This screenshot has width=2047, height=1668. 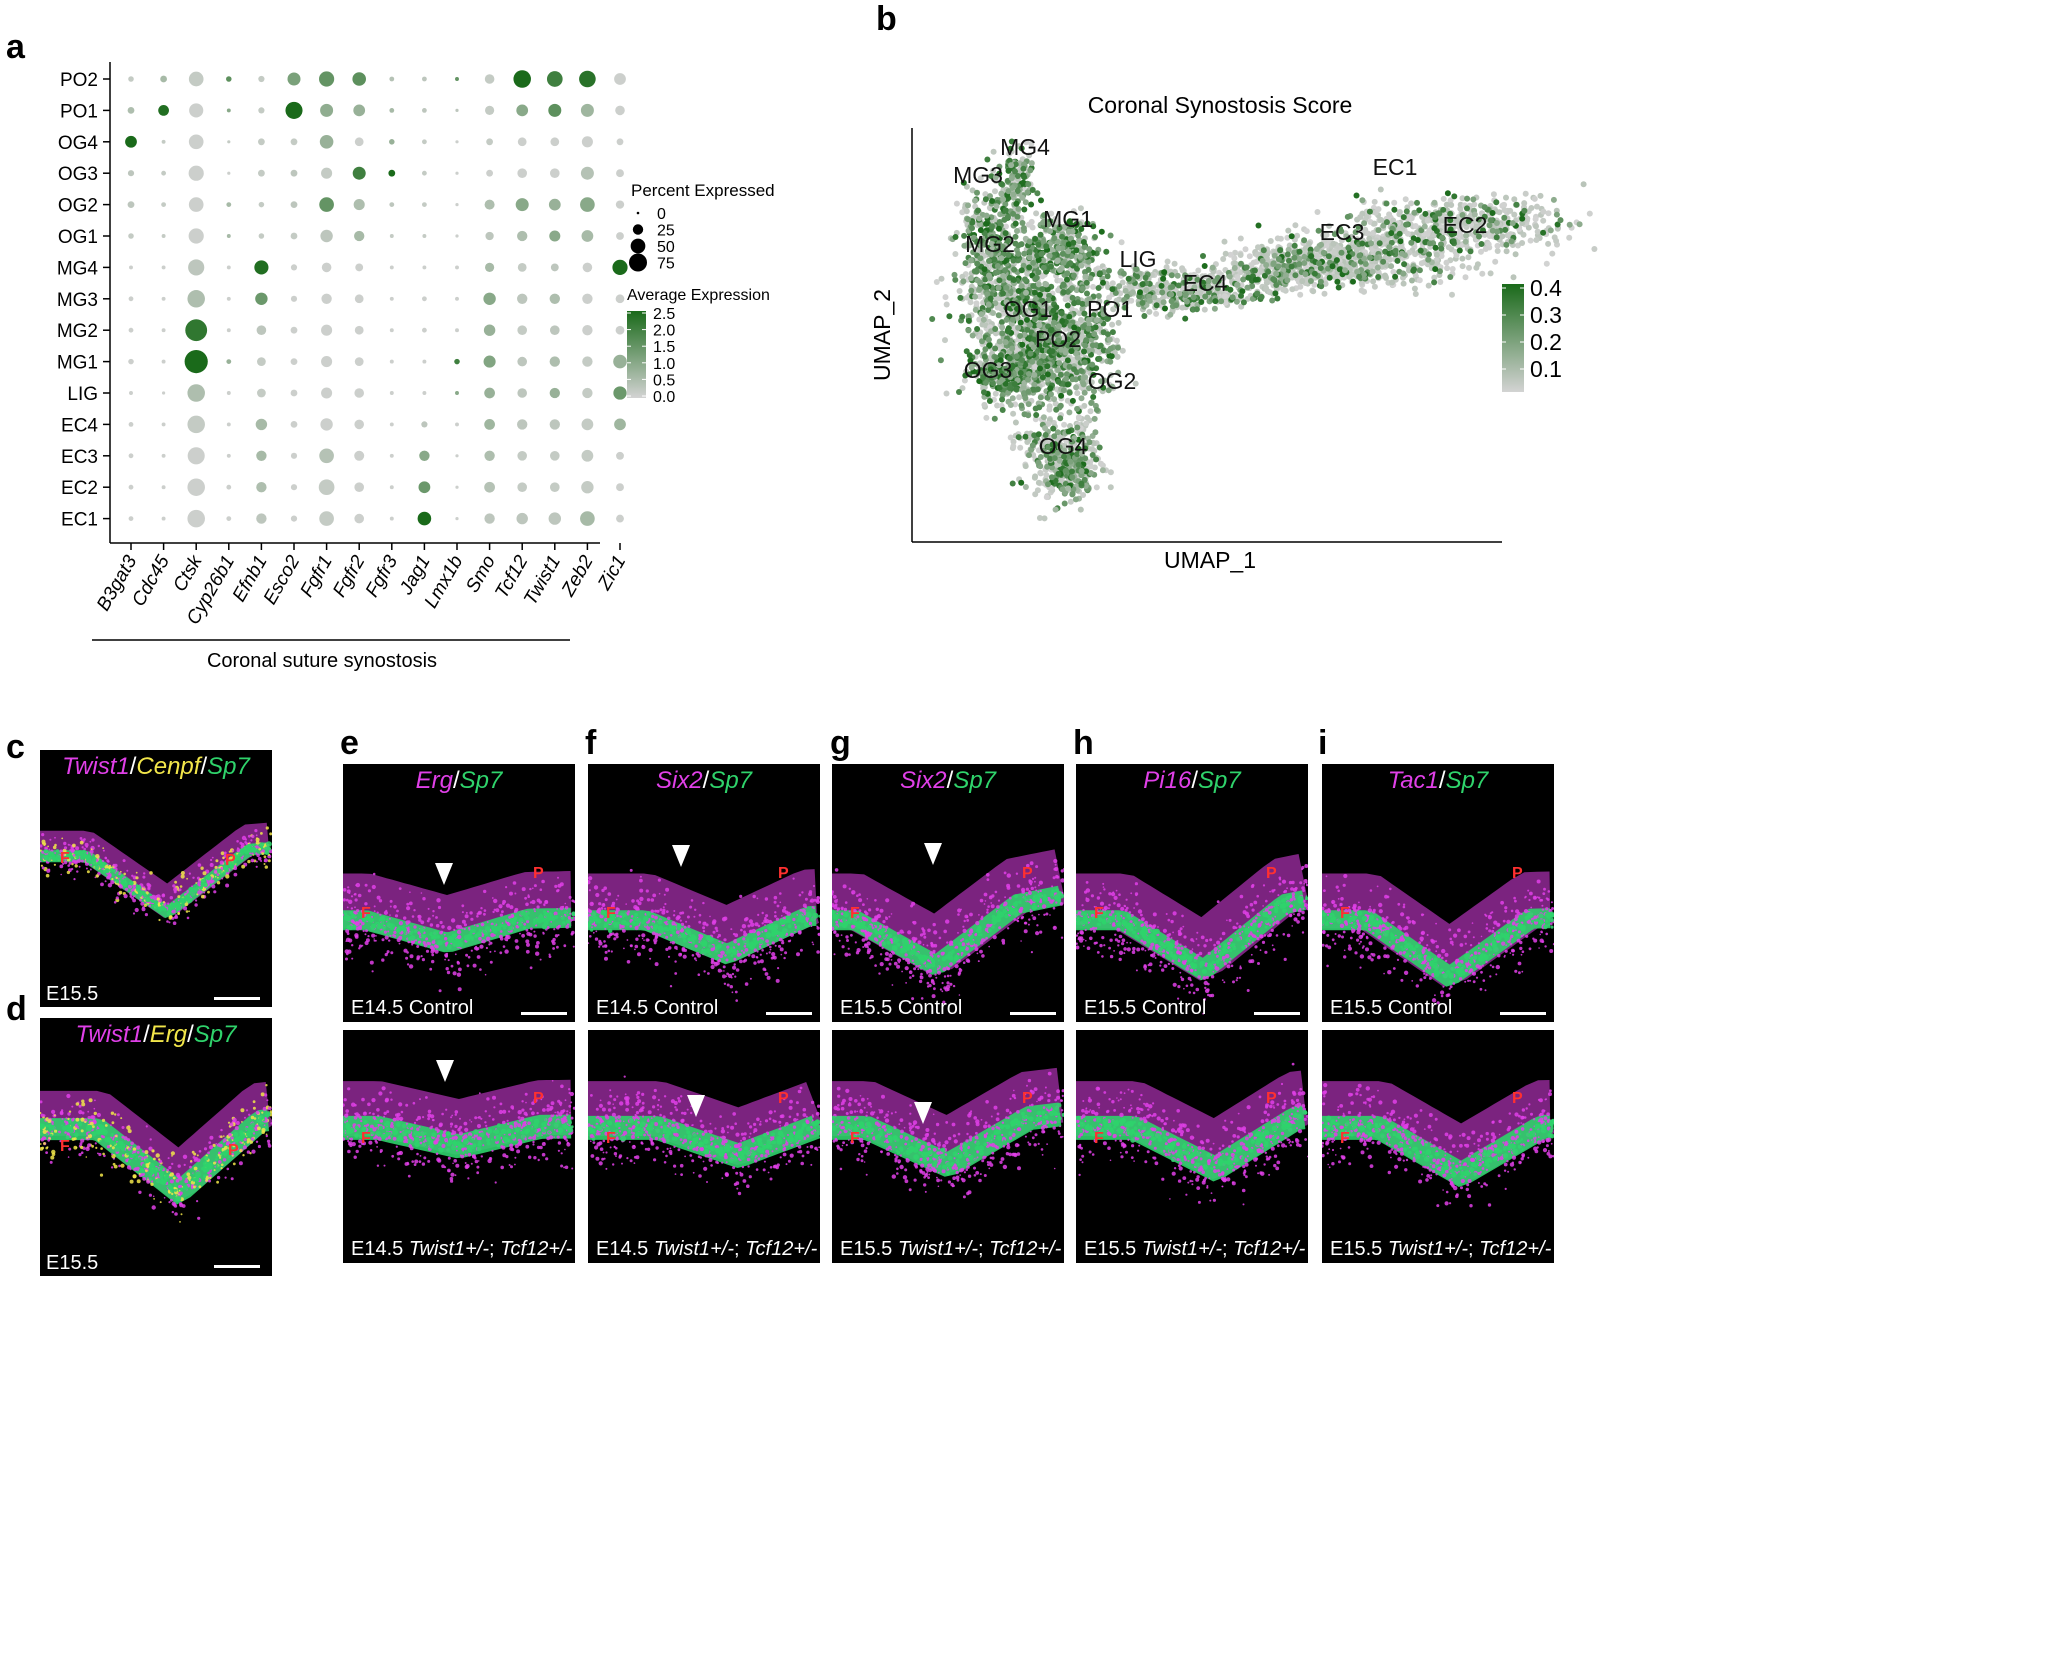 I want to click on header-stain-label: Twist1, so click(x=96, y=766).